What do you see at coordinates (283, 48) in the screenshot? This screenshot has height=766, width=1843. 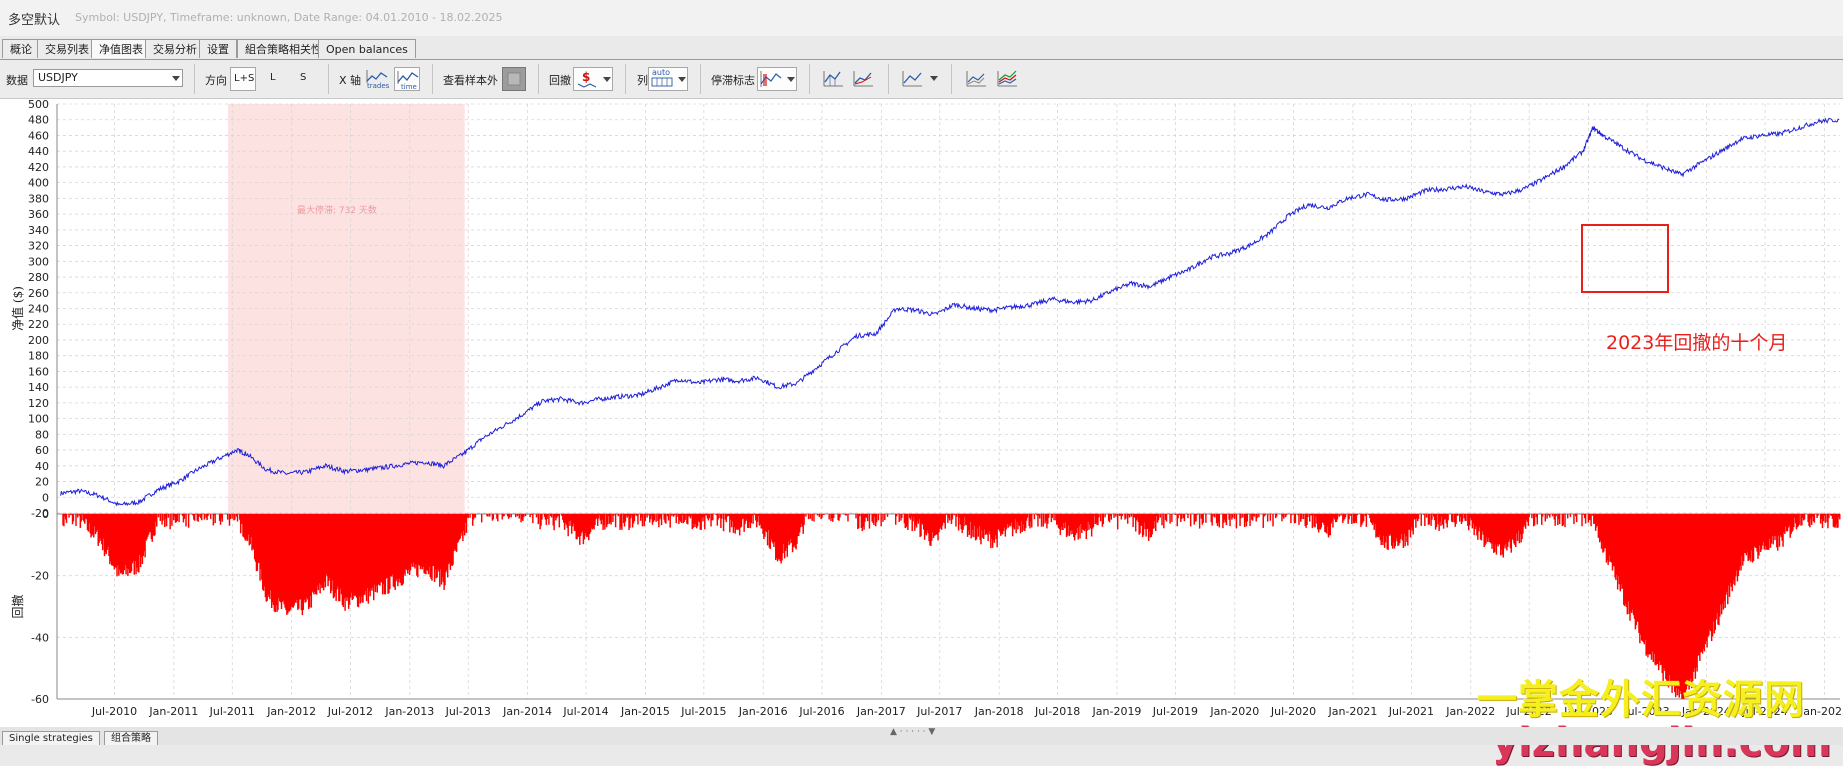 I see `tab-correlation: 組合策略相关性` at bounding box center [283, 48].